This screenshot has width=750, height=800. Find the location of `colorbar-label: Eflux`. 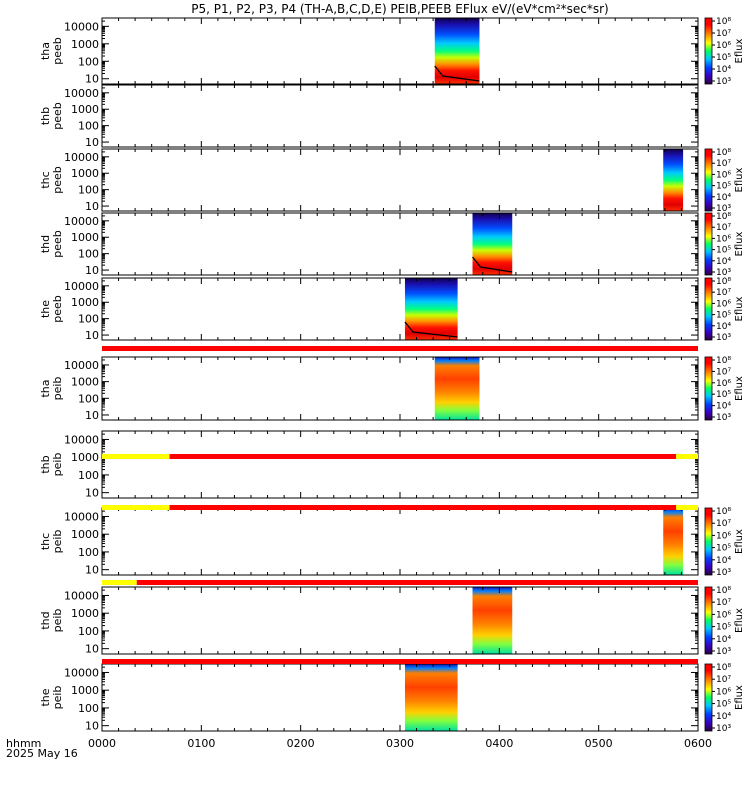

colorbar-label: Eflux is located at coordinates (739, 179).